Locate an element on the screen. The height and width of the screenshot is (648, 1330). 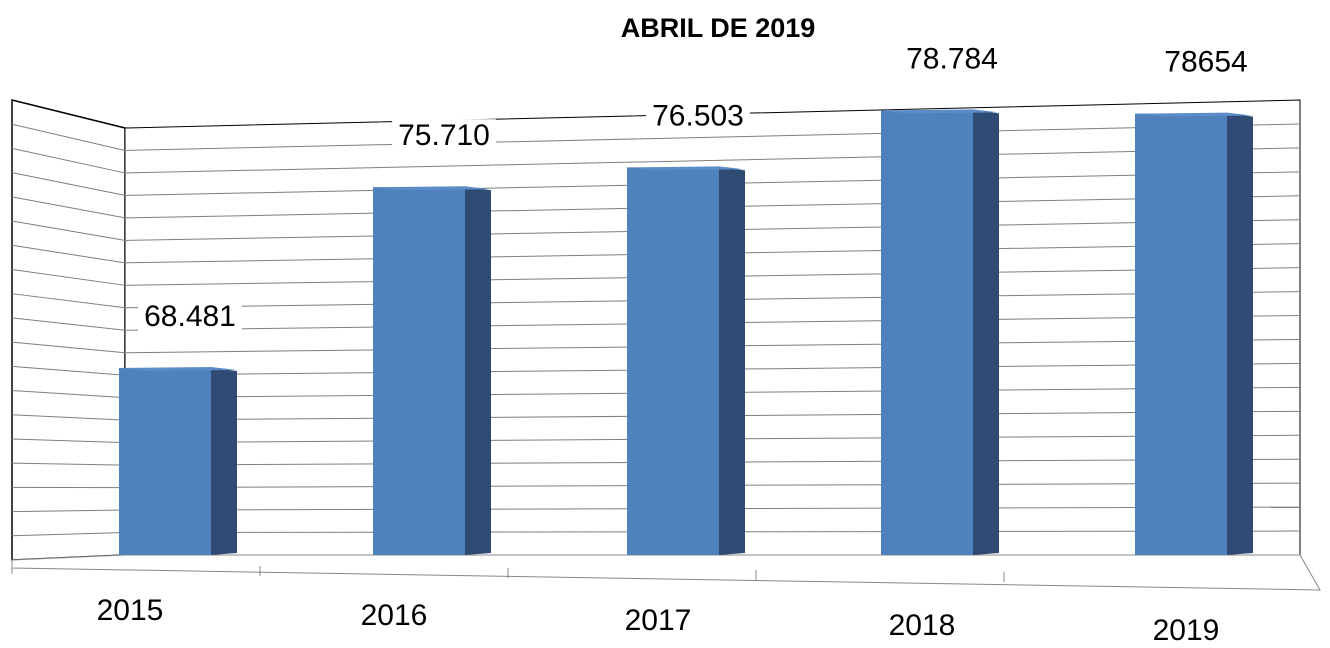
x-tick-label: 2016 is located at coordinates (394, 615).